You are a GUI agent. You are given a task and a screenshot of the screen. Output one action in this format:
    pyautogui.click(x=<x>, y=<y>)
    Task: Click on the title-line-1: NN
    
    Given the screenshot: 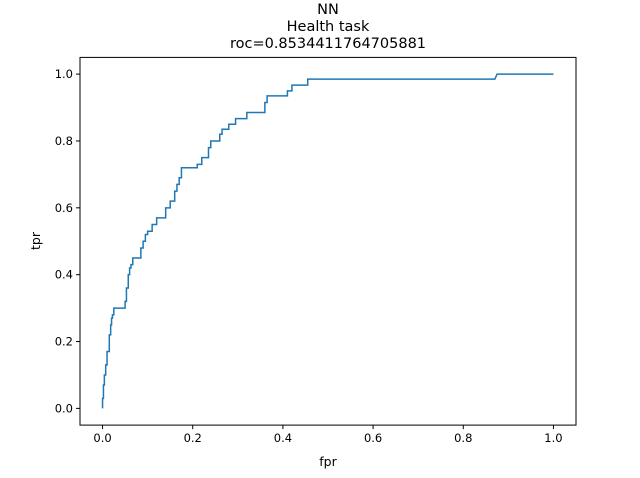 What is the action you would take?
    pyautogui.click(x=328, y=10)
    